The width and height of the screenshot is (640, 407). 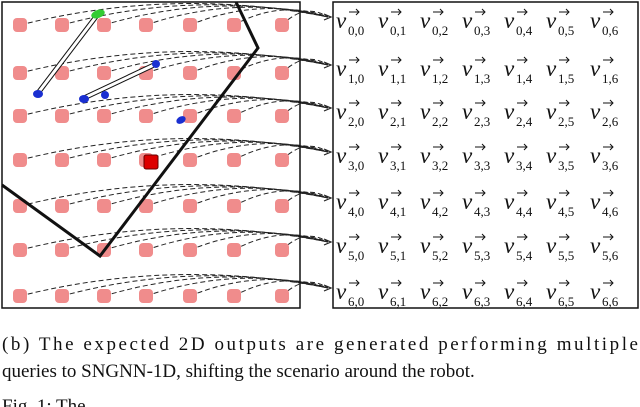 I want to click on output-index: 5,4, so click(x=524, y=255).